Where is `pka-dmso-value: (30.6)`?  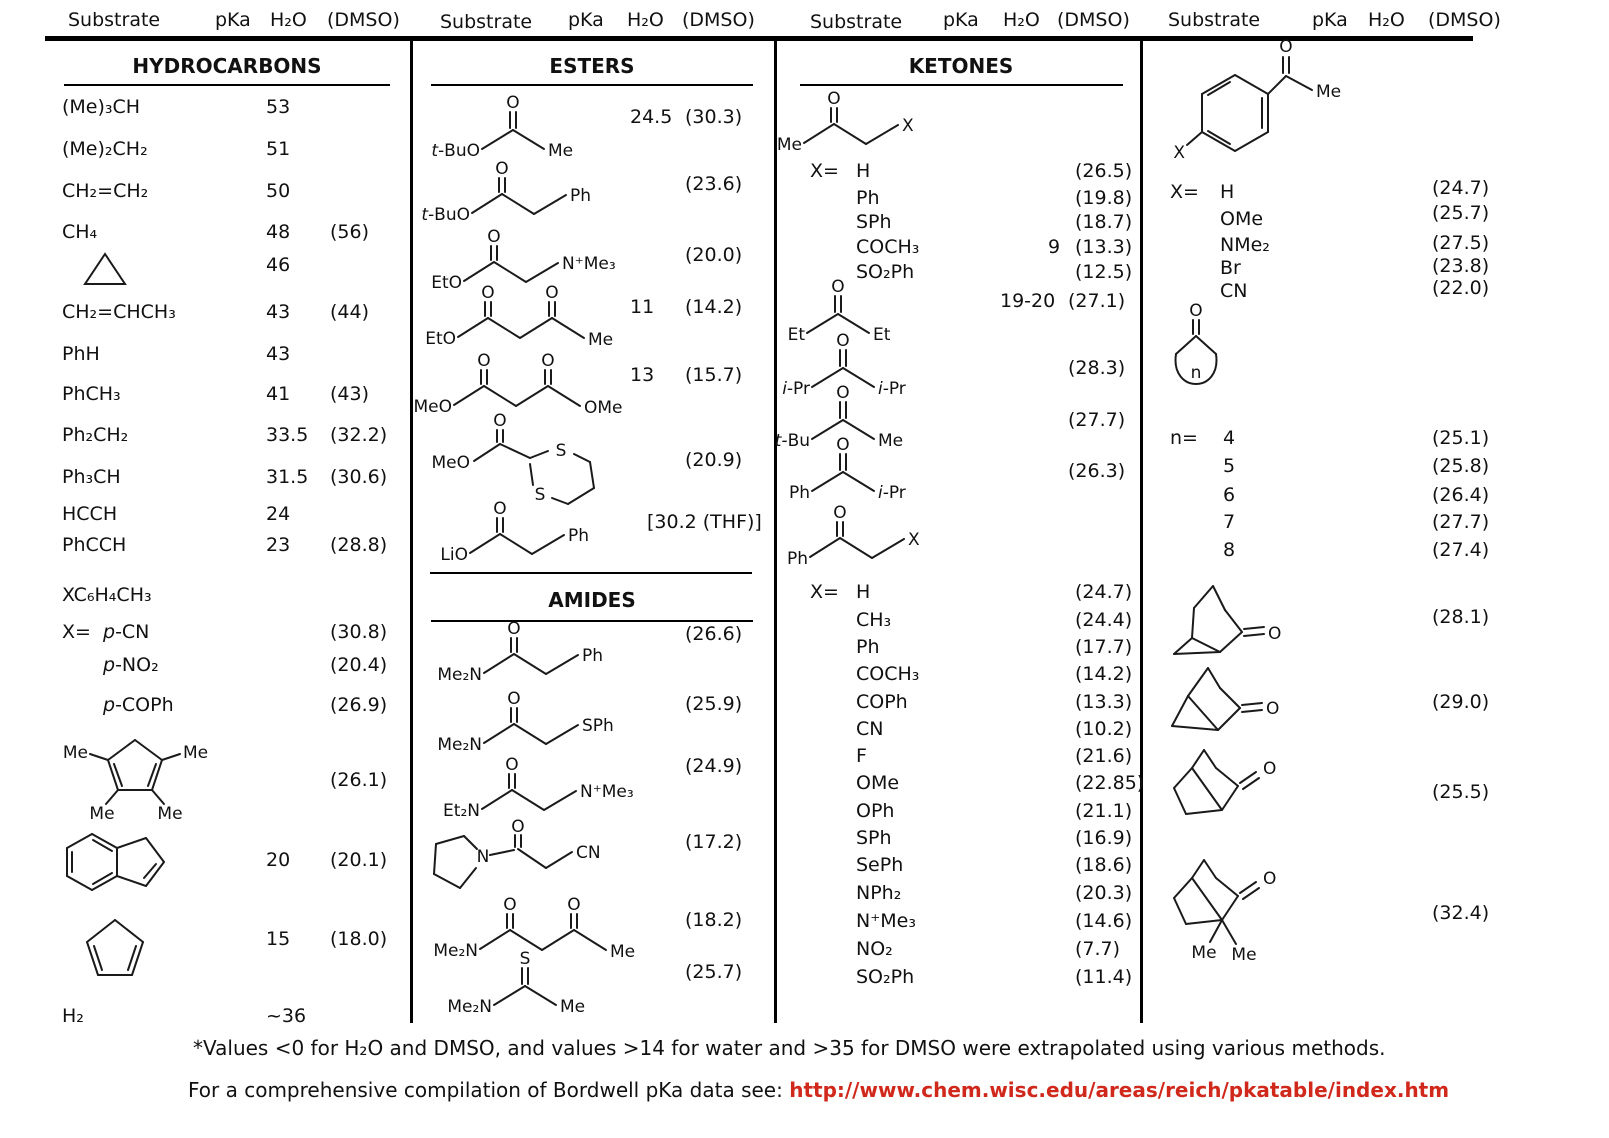 pka-dmso-value: (30.6) is located at coordinates (359, 477).